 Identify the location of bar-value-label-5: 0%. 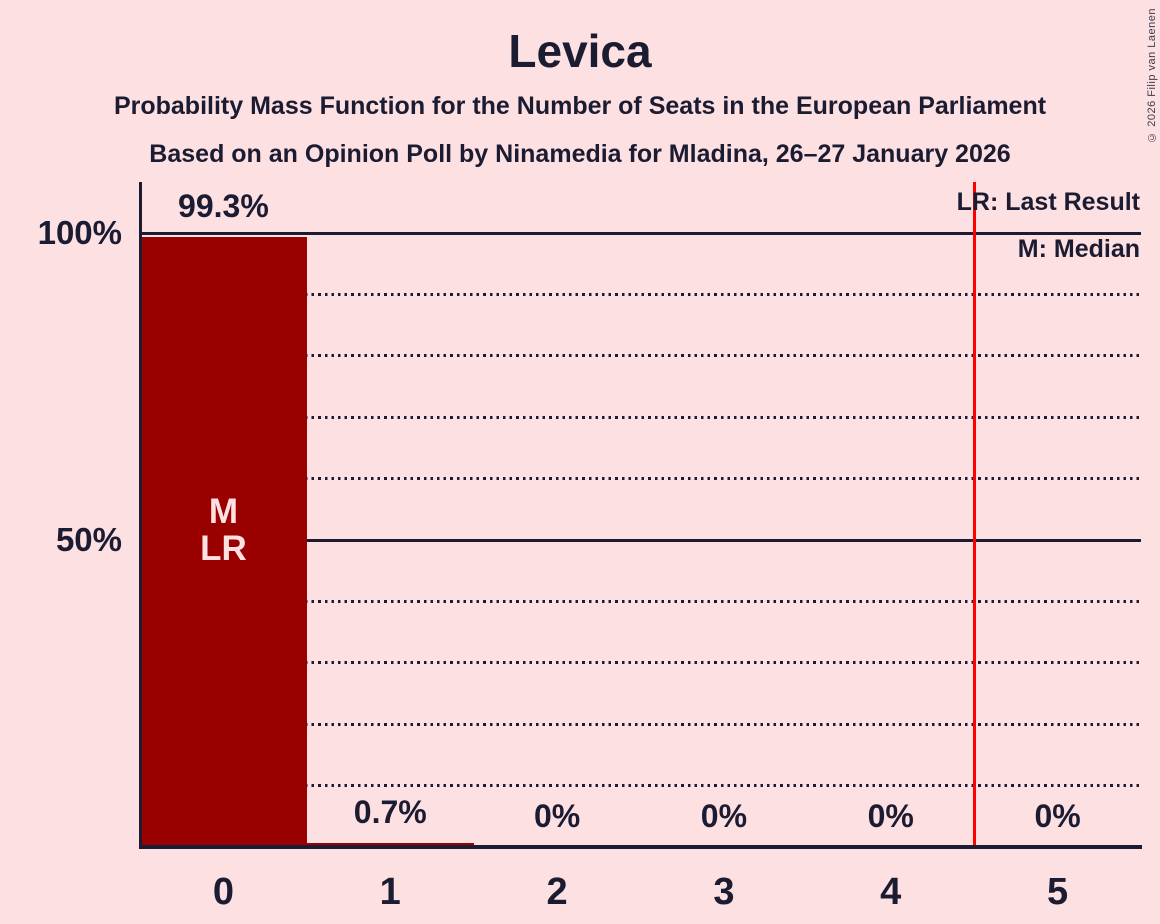
(1057, 816).